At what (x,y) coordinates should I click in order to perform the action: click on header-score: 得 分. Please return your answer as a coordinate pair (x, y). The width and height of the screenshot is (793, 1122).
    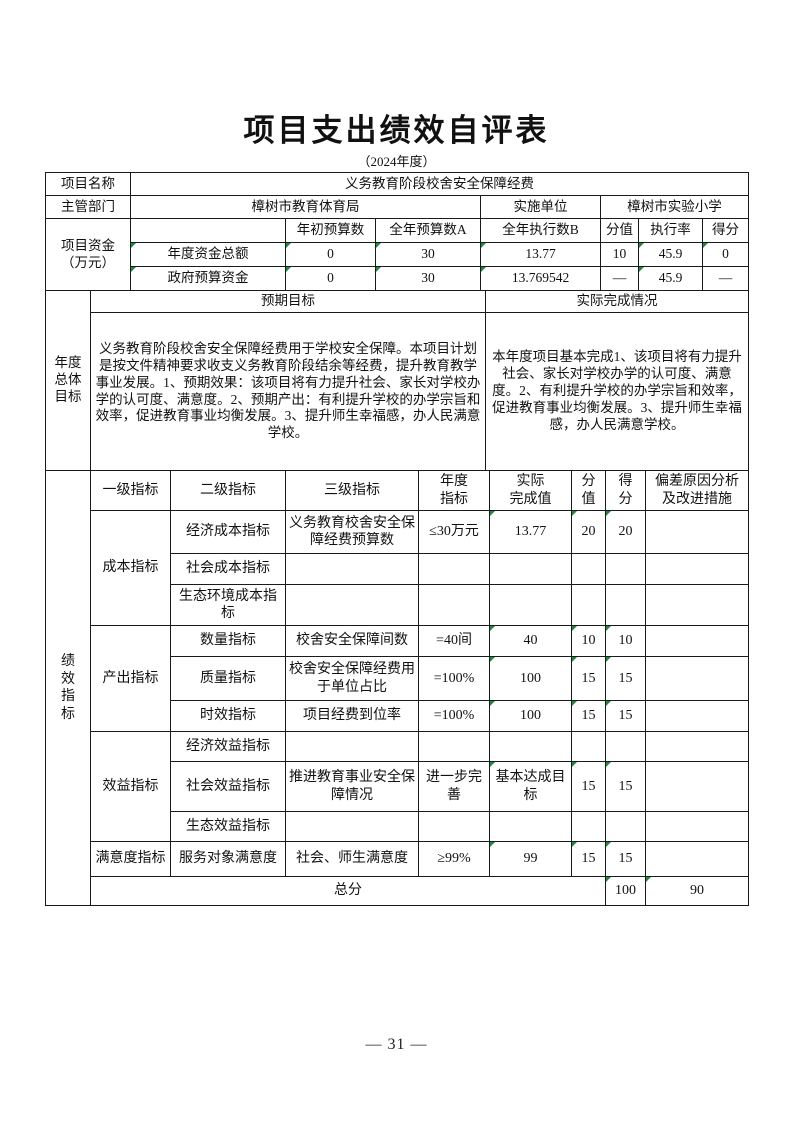
    Looking at the image, I should click on (625, 490).